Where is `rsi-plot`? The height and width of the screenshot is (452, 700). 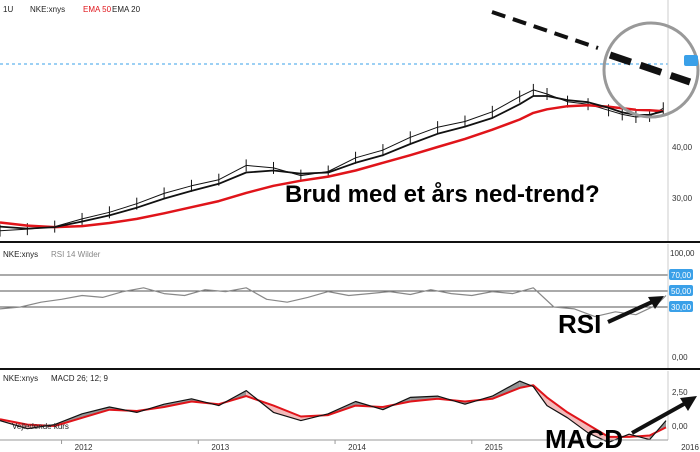 rsi-plot is located at coordinates (333, 302).